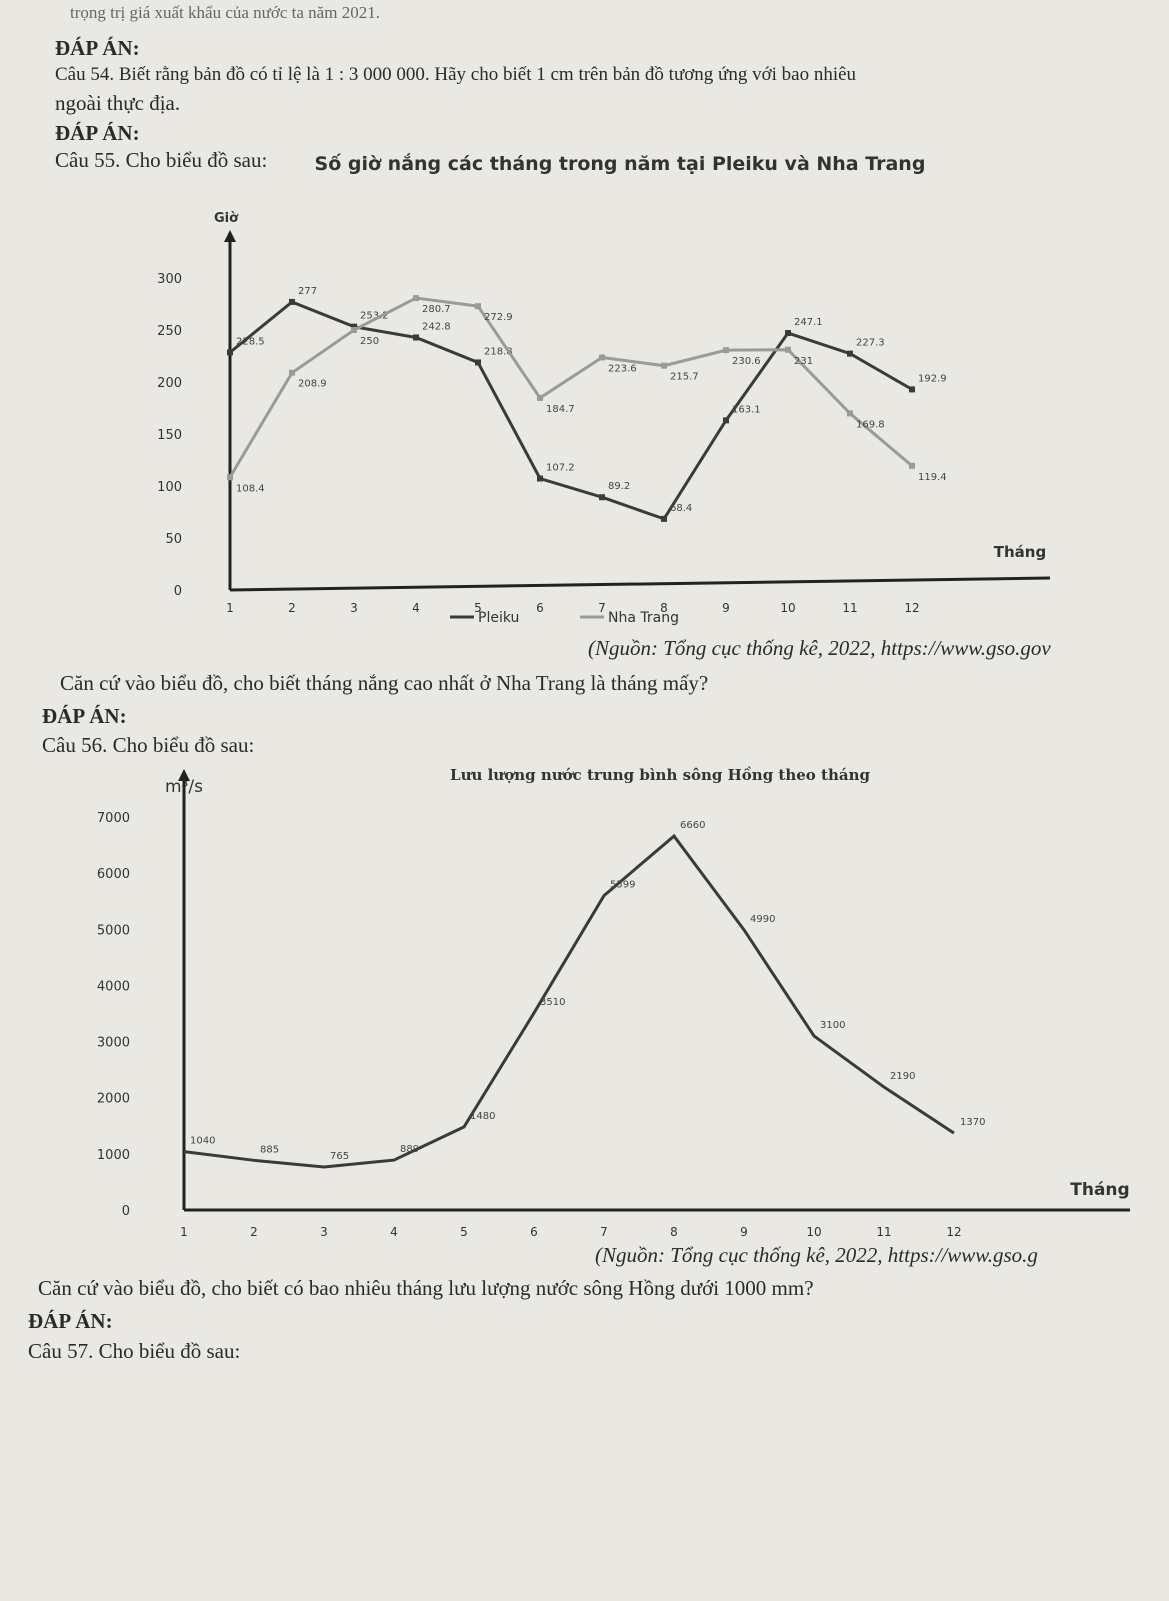  What do you see at coordinates (436, 309) in the screenshot?
I see `data-label: 280.7` at bounding box center [436, 309].